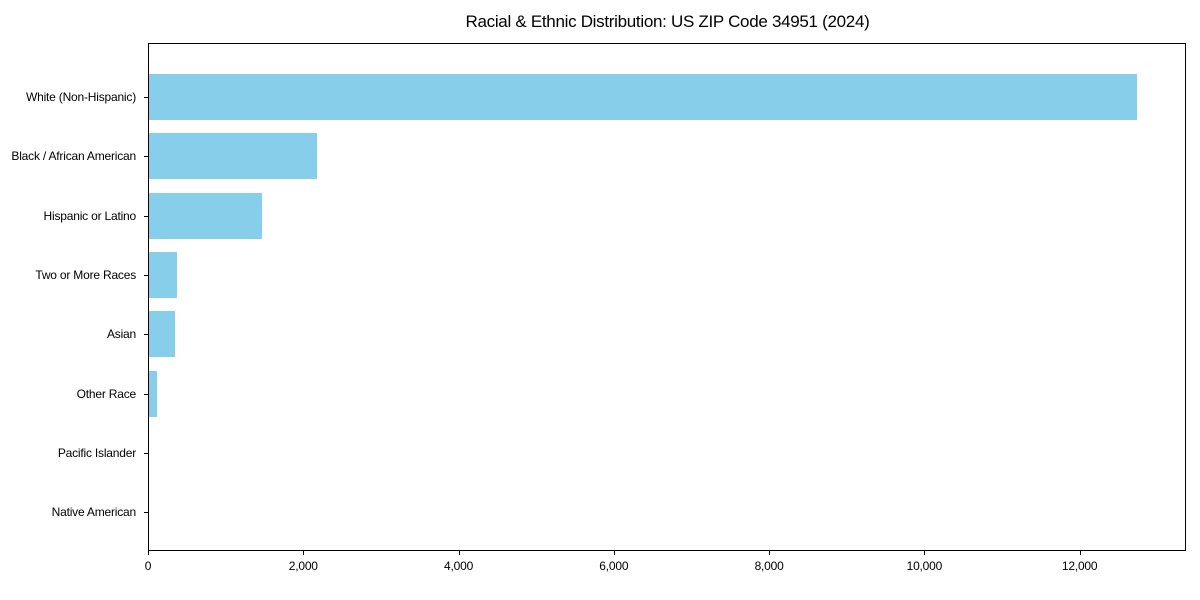 The width and height of the screenshot is (1200, 600). Describe the element at coordinates (769, 566) in the screenshot. I see `x-tick-label: 8,000` at that location.